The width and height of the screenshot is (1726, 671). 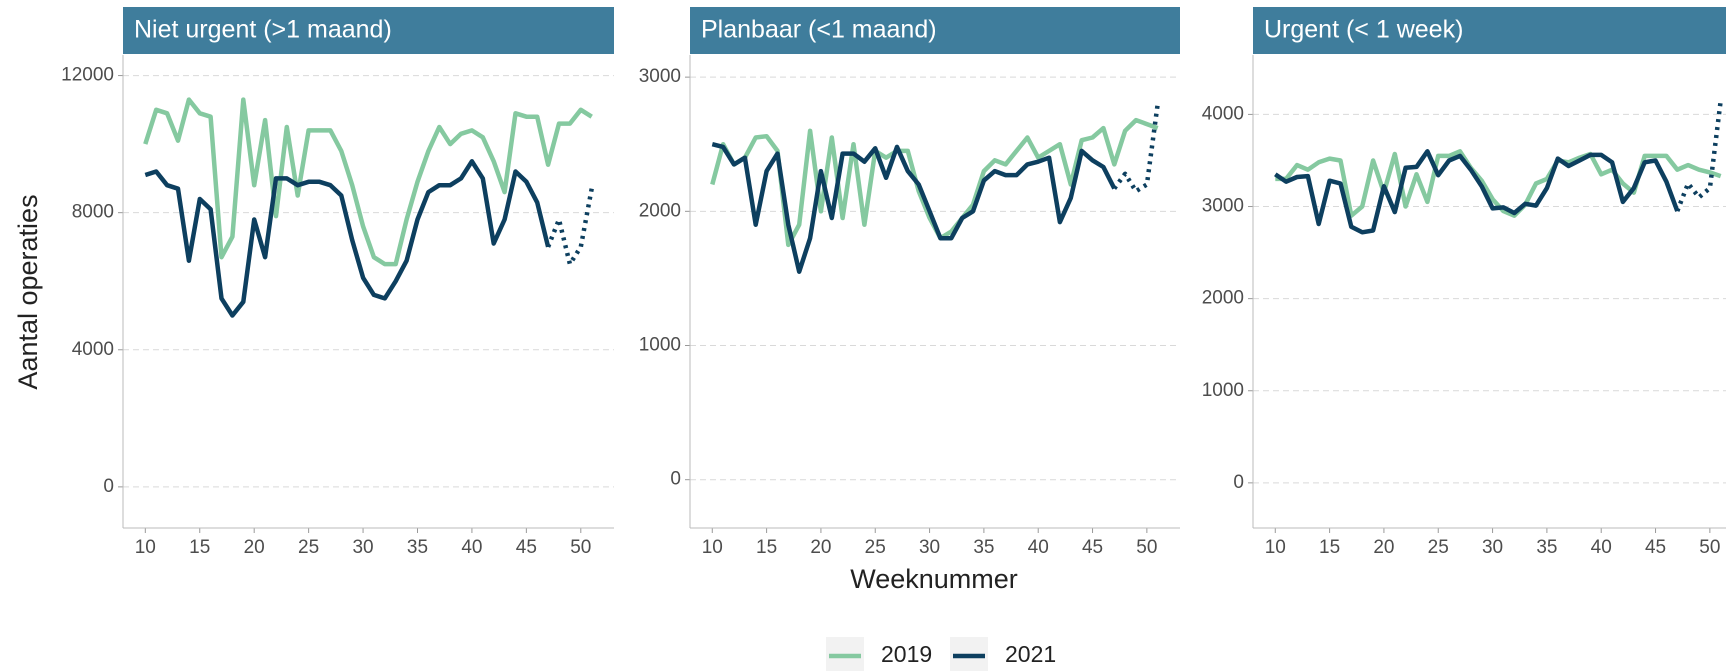 I want to click on legend-label: 2021, so click(x=1030, y=654).